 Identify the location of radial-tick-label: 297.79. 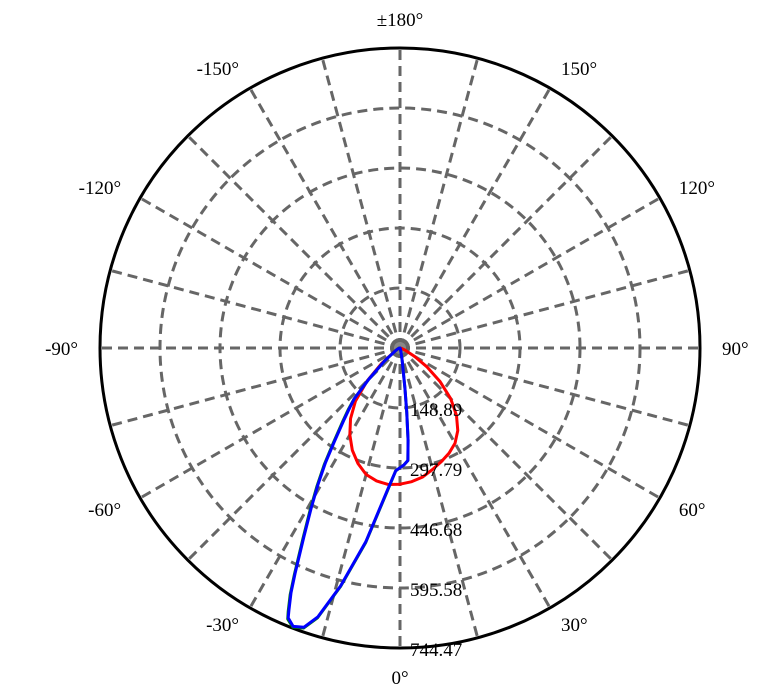
(436, 470).